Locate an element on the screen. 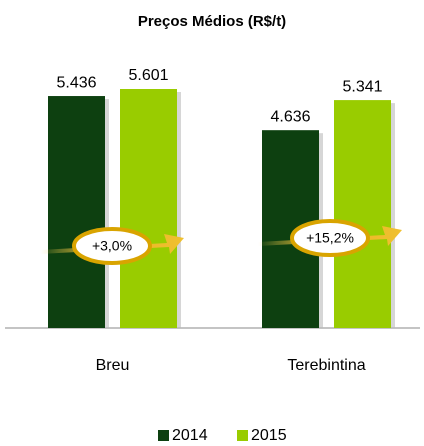  value-label: 5.436 is located at coordinates (76, 82).